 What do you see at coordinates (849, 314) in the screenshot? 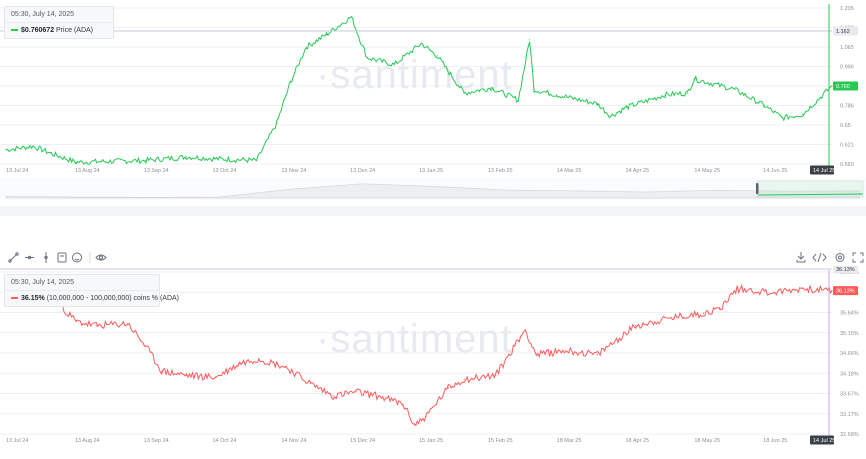
I see `y-tick-label: 35.64%` at bounding box center [849, 314].